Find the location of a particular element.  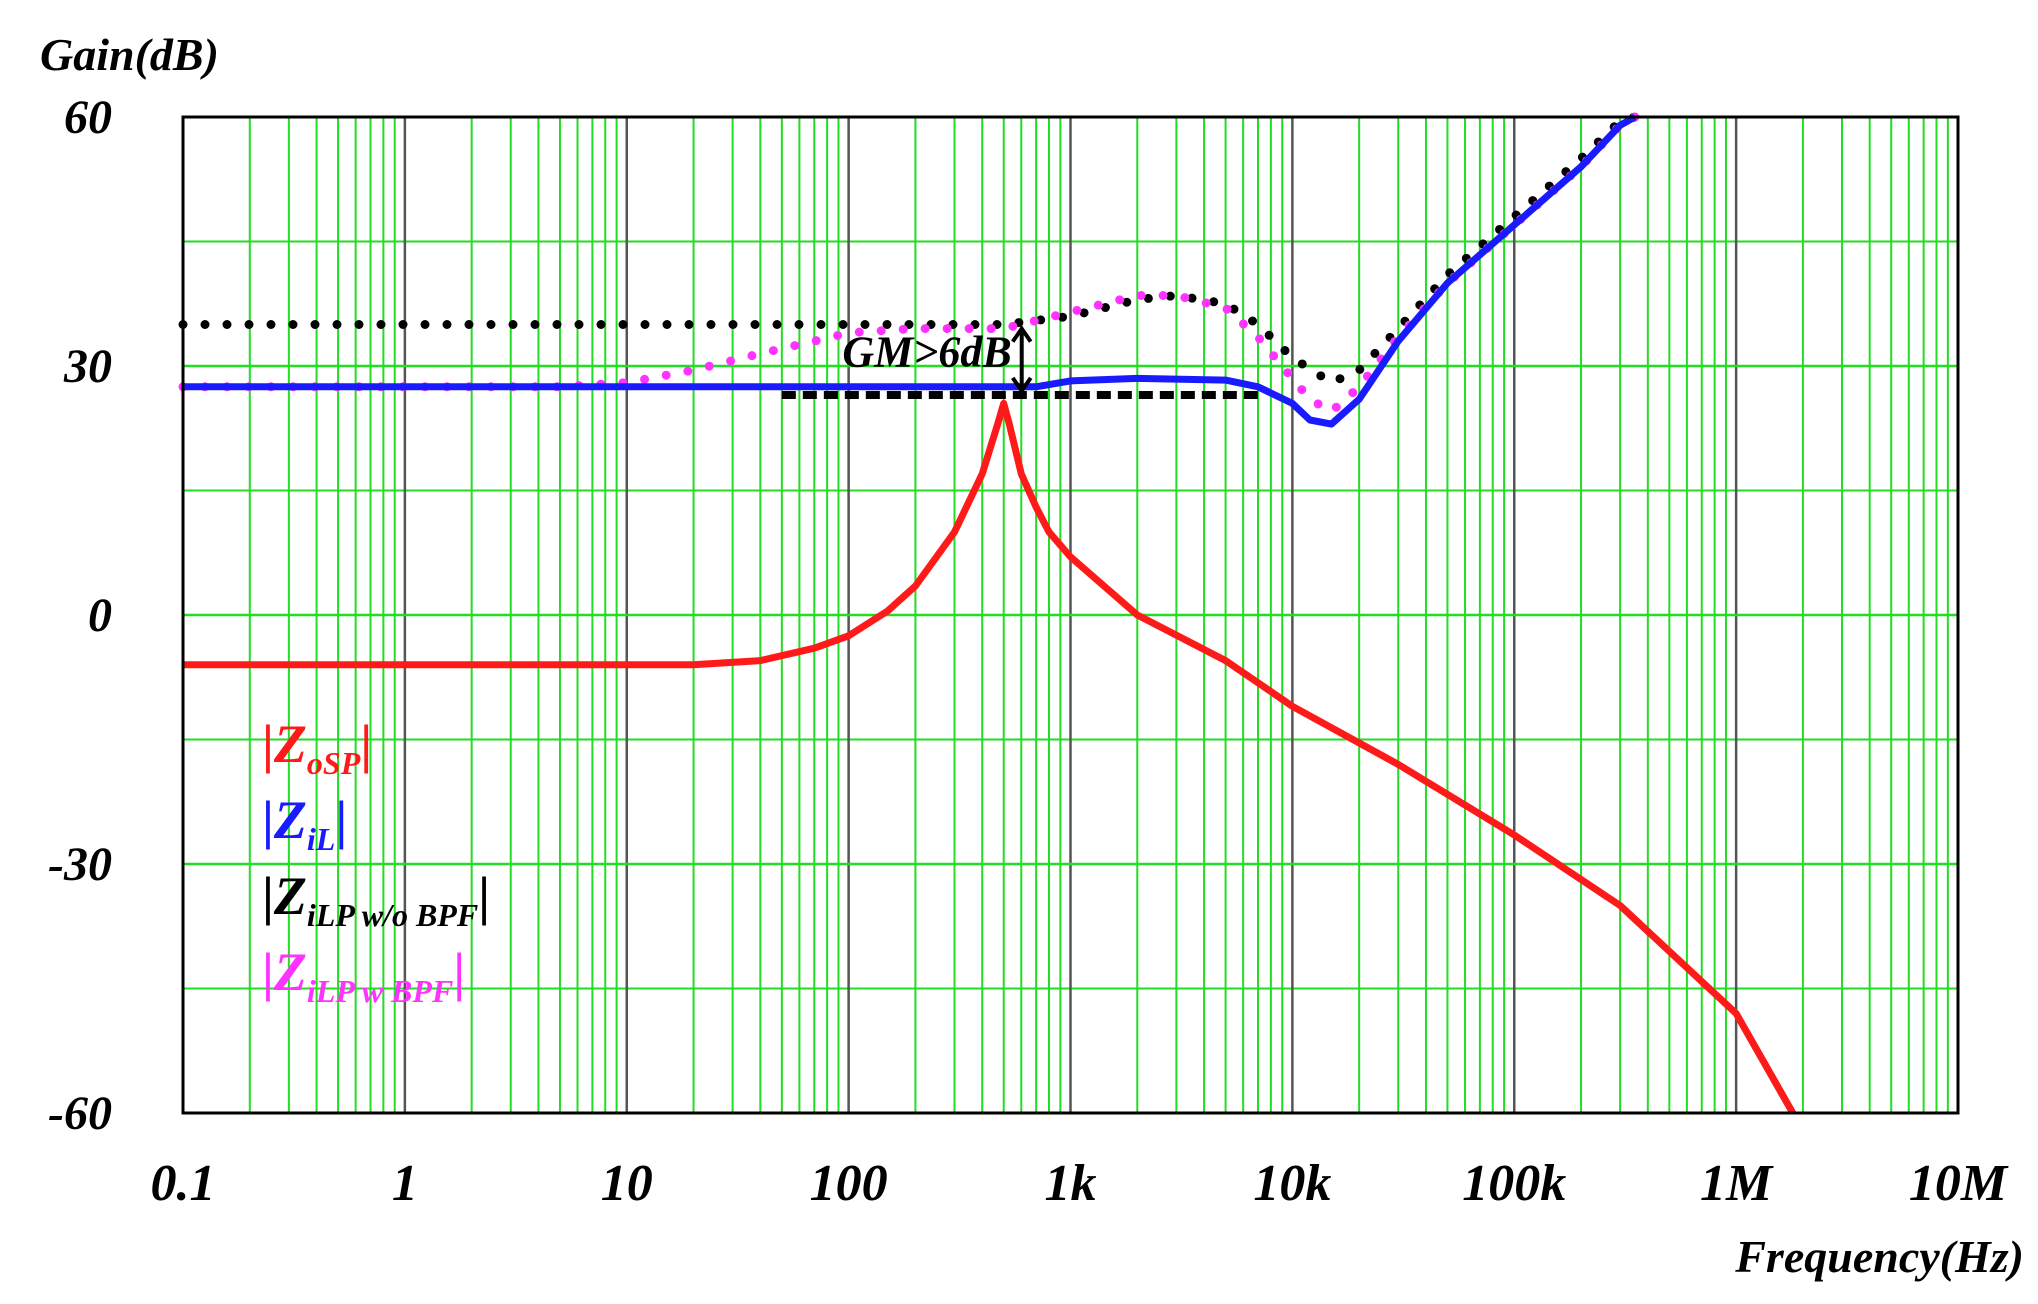

legend-ilp-w-o-bpf: |ZiLP w/o BPF| is located at coordinates (376, 899).